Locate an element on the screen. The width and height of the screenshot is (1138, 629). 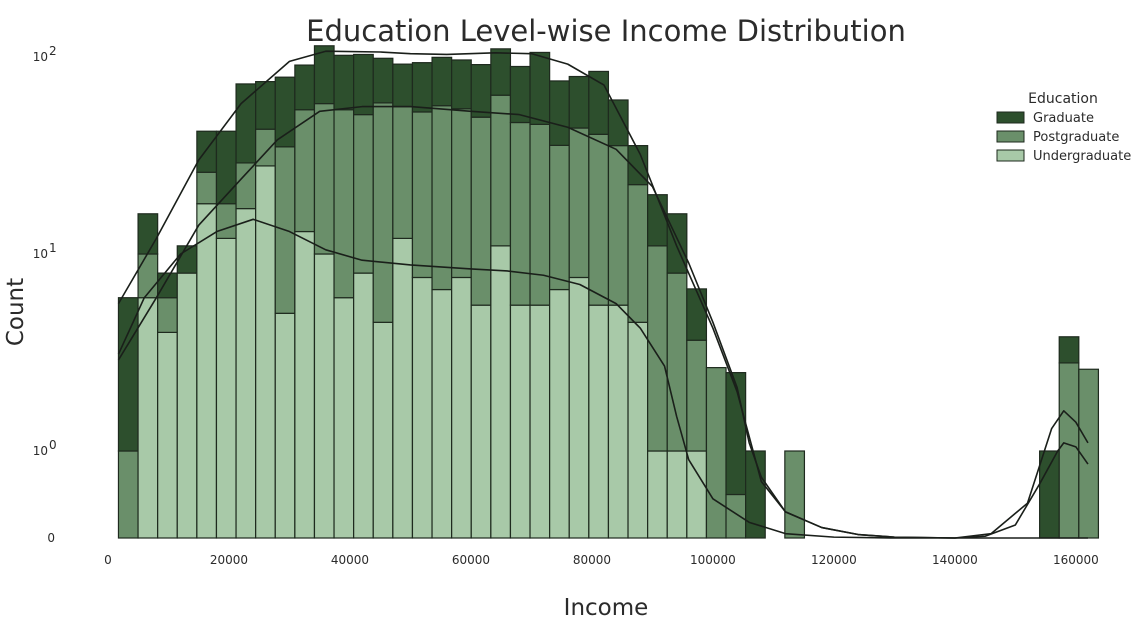
legend-swatch-postgraduate is located at coordinates (1010, 136).